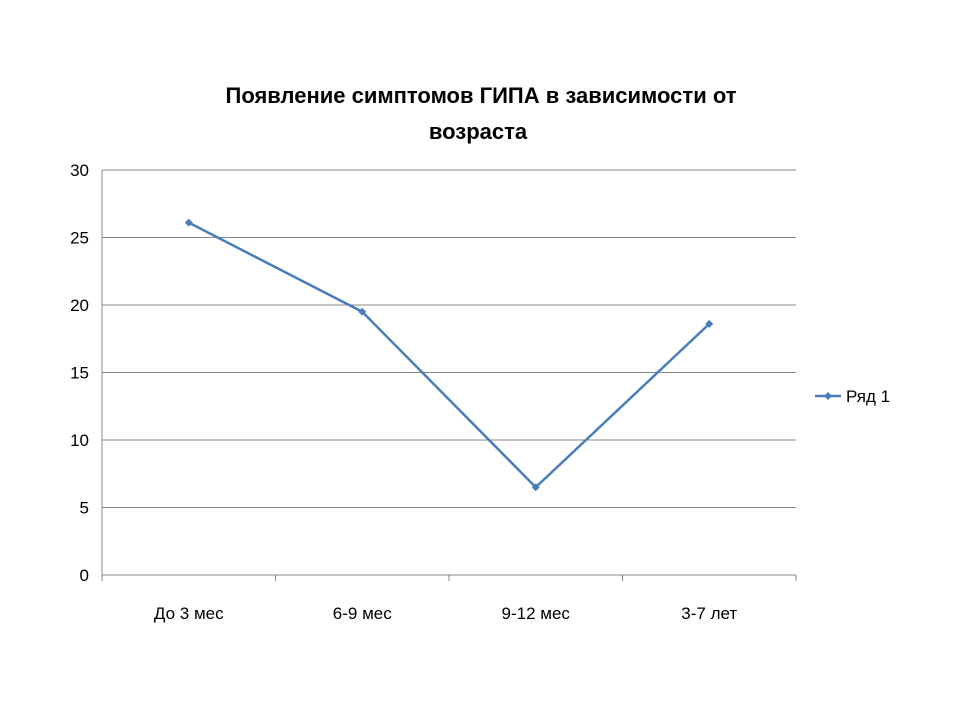 The width and height of the screenshot is (960, 720). I want to click on x-tick-label: 3-7 лет, so click(709, 613).